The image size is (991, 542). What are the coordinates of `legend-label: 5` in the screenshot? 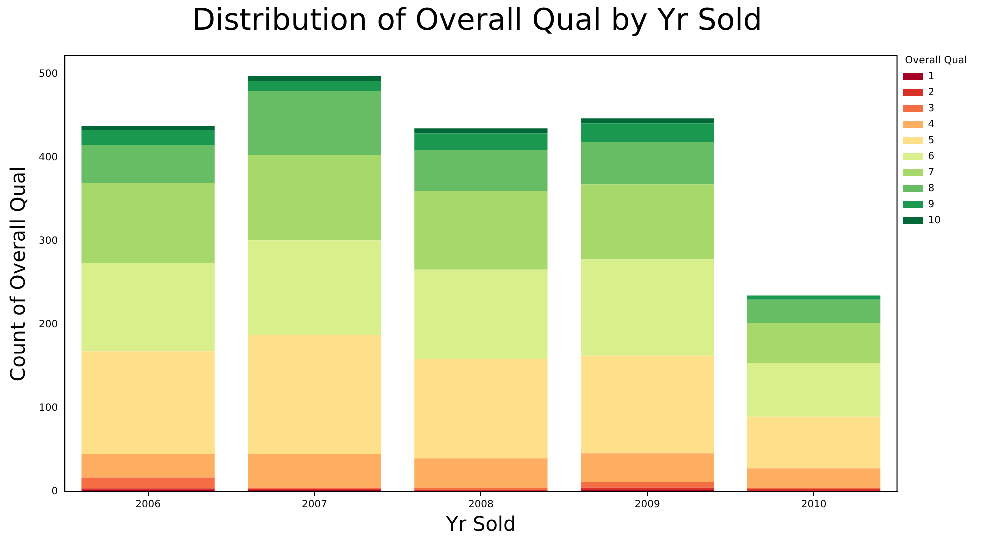 It's located at (931, 141).